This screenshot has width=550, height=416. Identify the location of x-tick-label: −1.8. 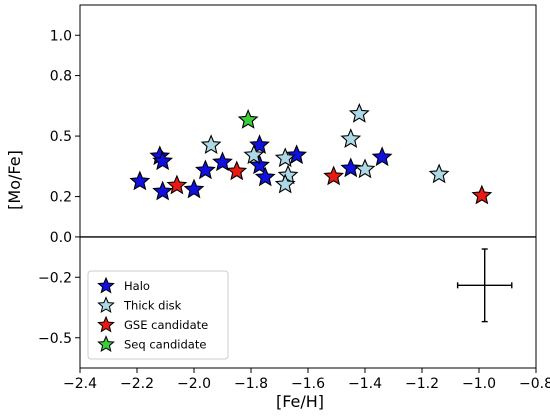
(251, 384).